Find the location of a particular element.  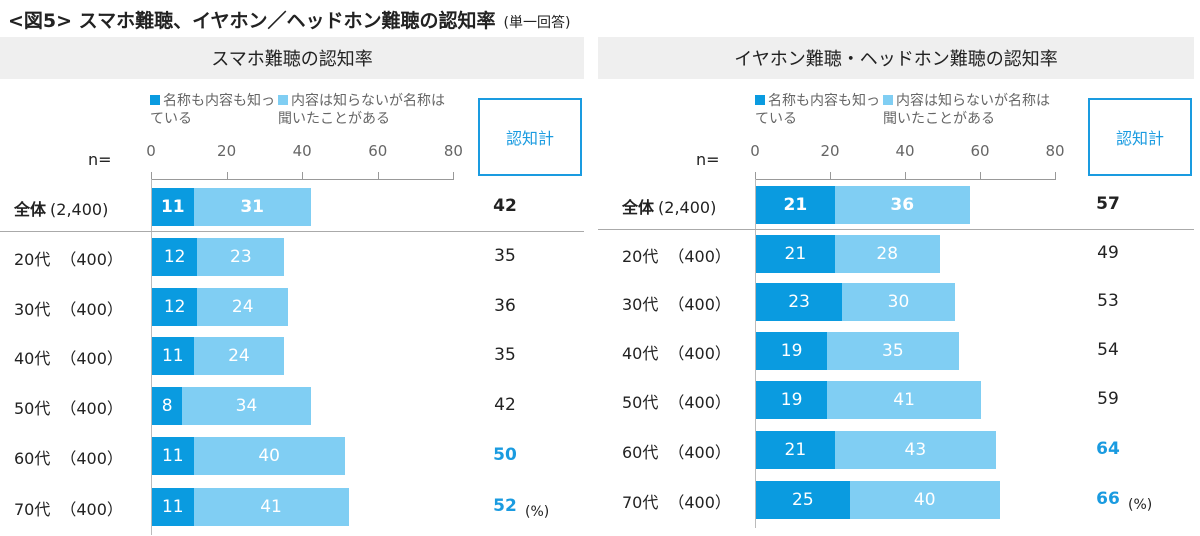

bar-segment: 34 is located at coordinates (246, 406).